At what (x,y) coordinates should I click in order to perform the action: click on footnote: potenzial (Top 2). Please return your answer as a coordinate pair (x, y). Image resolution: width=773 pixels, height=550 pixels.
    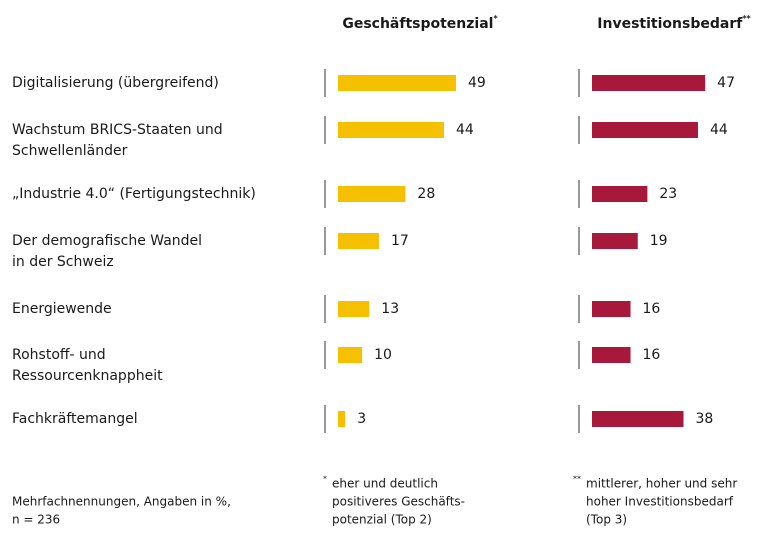
    Looking at the image, I should click on (382, 520).